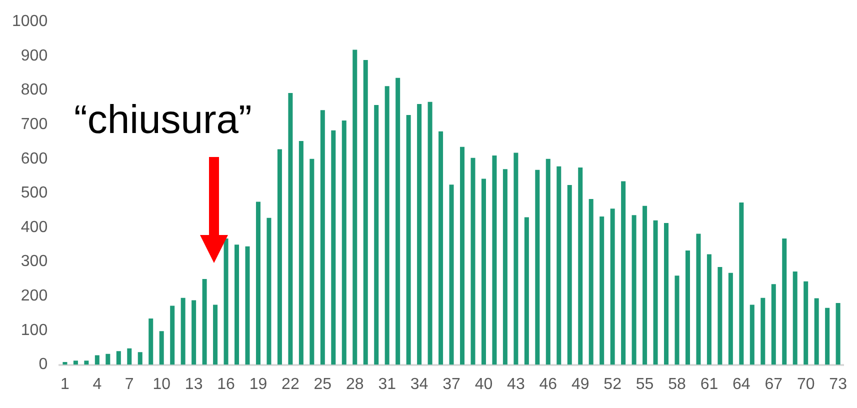  Describe the element at coordinates (451, 384) in the screenshot. I see `x-tick-label: 37` at that location.